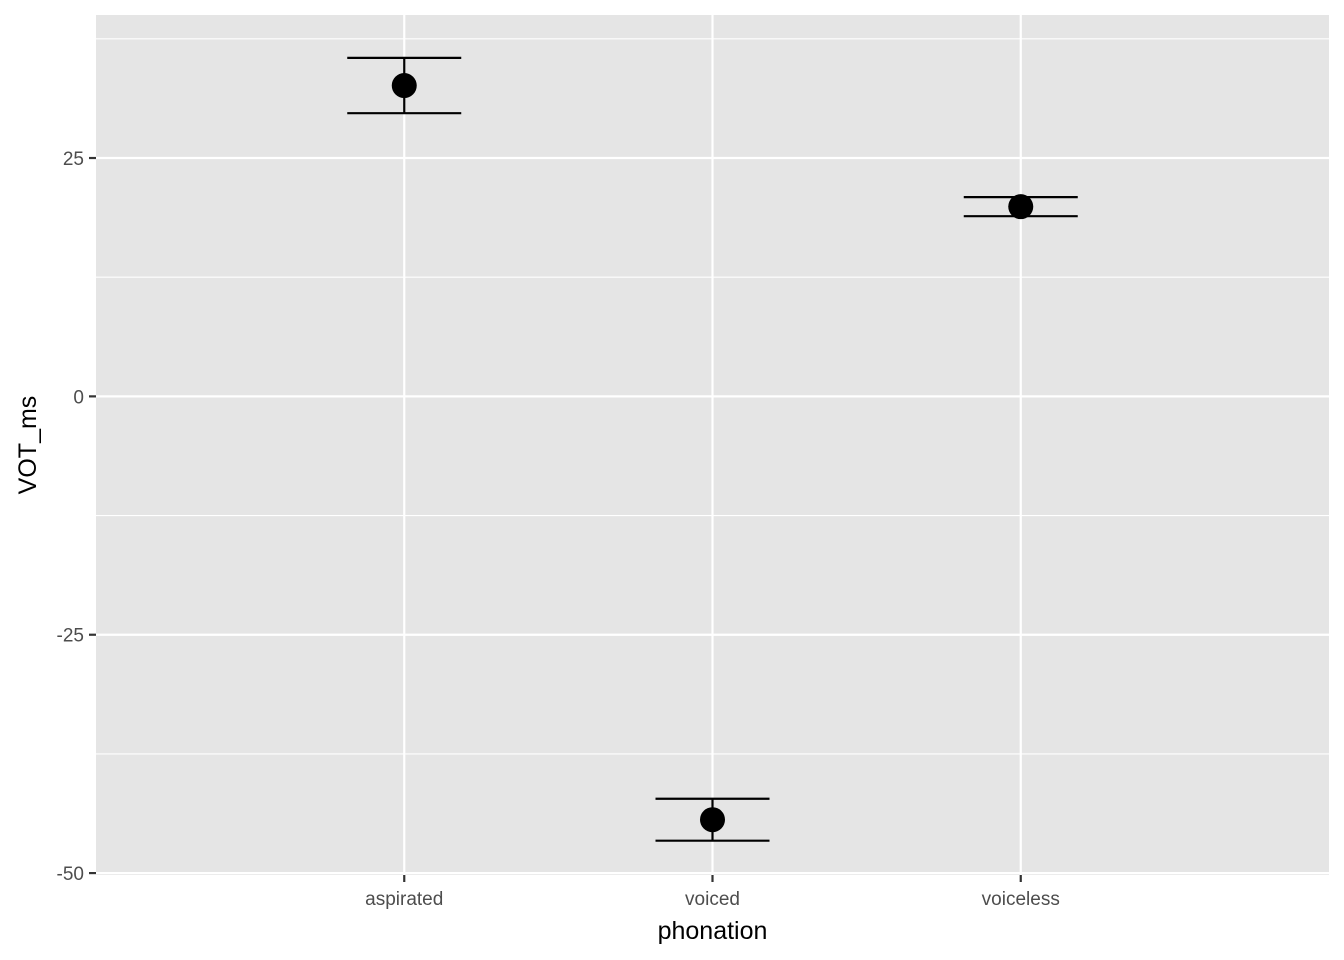  I want to click on y-tick-label: -25, so click(70, 636).